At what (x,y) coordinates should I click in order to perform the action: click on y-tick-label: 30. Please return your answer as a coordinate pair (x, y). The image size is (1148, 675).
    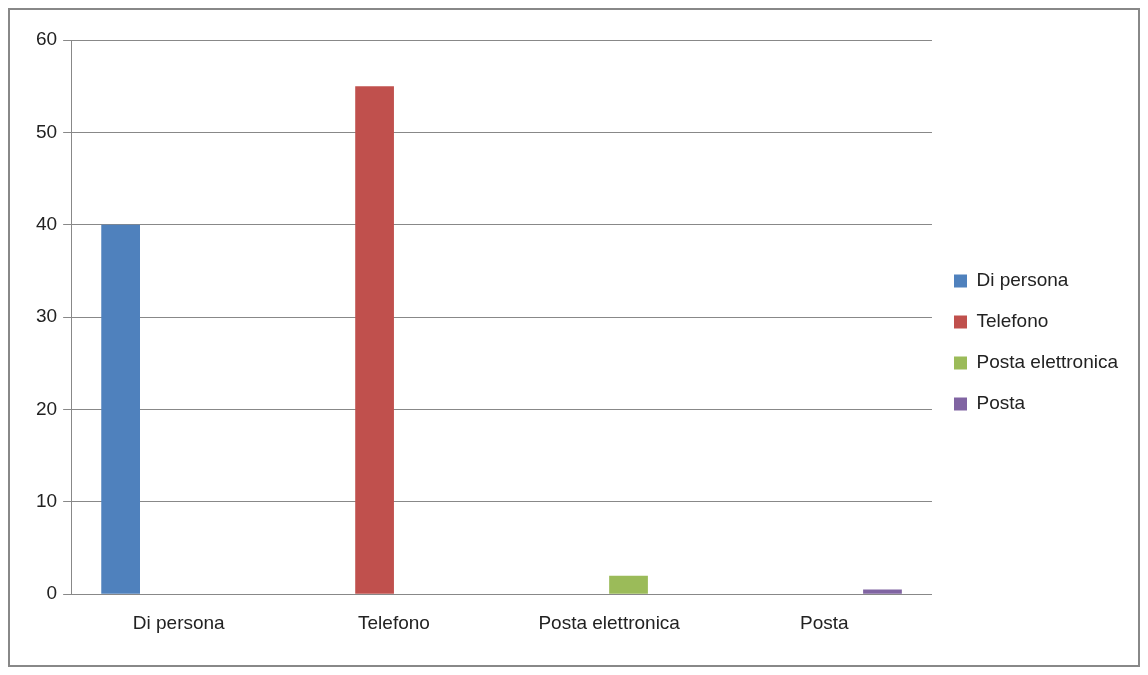
    Looking at the image, I should click on (46, 316).